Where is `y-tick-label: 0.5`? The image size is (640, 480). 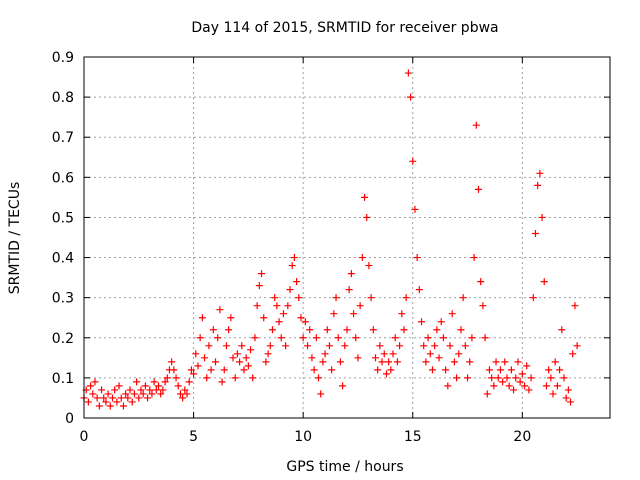 y-tick-label: 0.5 is located at coordinates (63, 218).